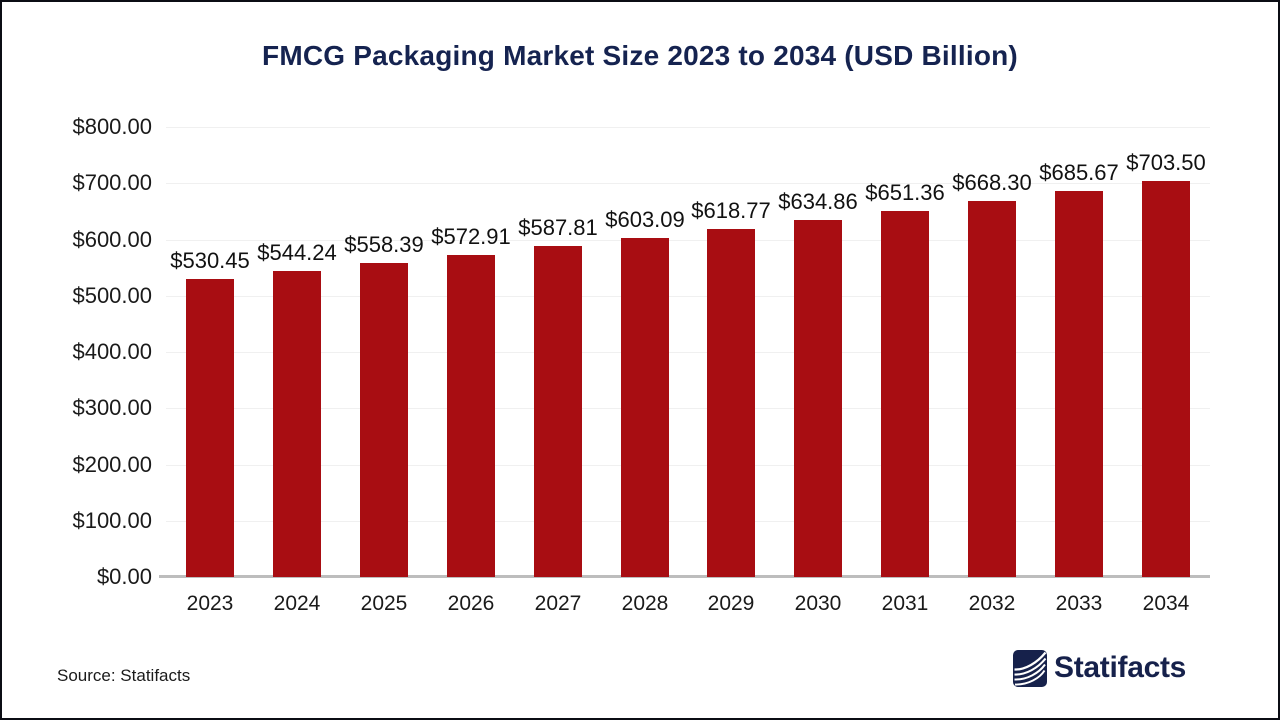 The image size is (1280, 720). Describe the element at coordinates (112, 126) in the screenshot. I see `y-tick-label: $800.00` at that location.